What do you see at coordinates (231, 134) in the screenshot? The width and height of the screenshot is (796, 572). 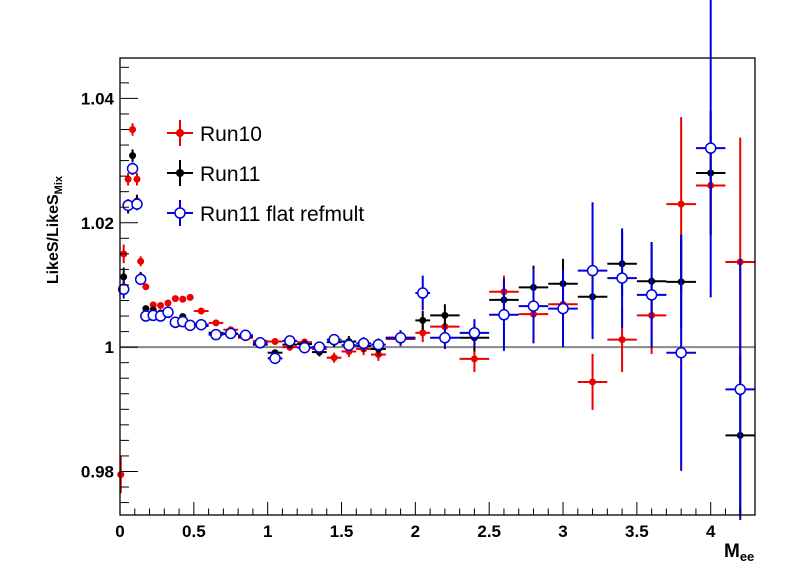 I see `legend-label: Run10` at bounding box center [231, 134].